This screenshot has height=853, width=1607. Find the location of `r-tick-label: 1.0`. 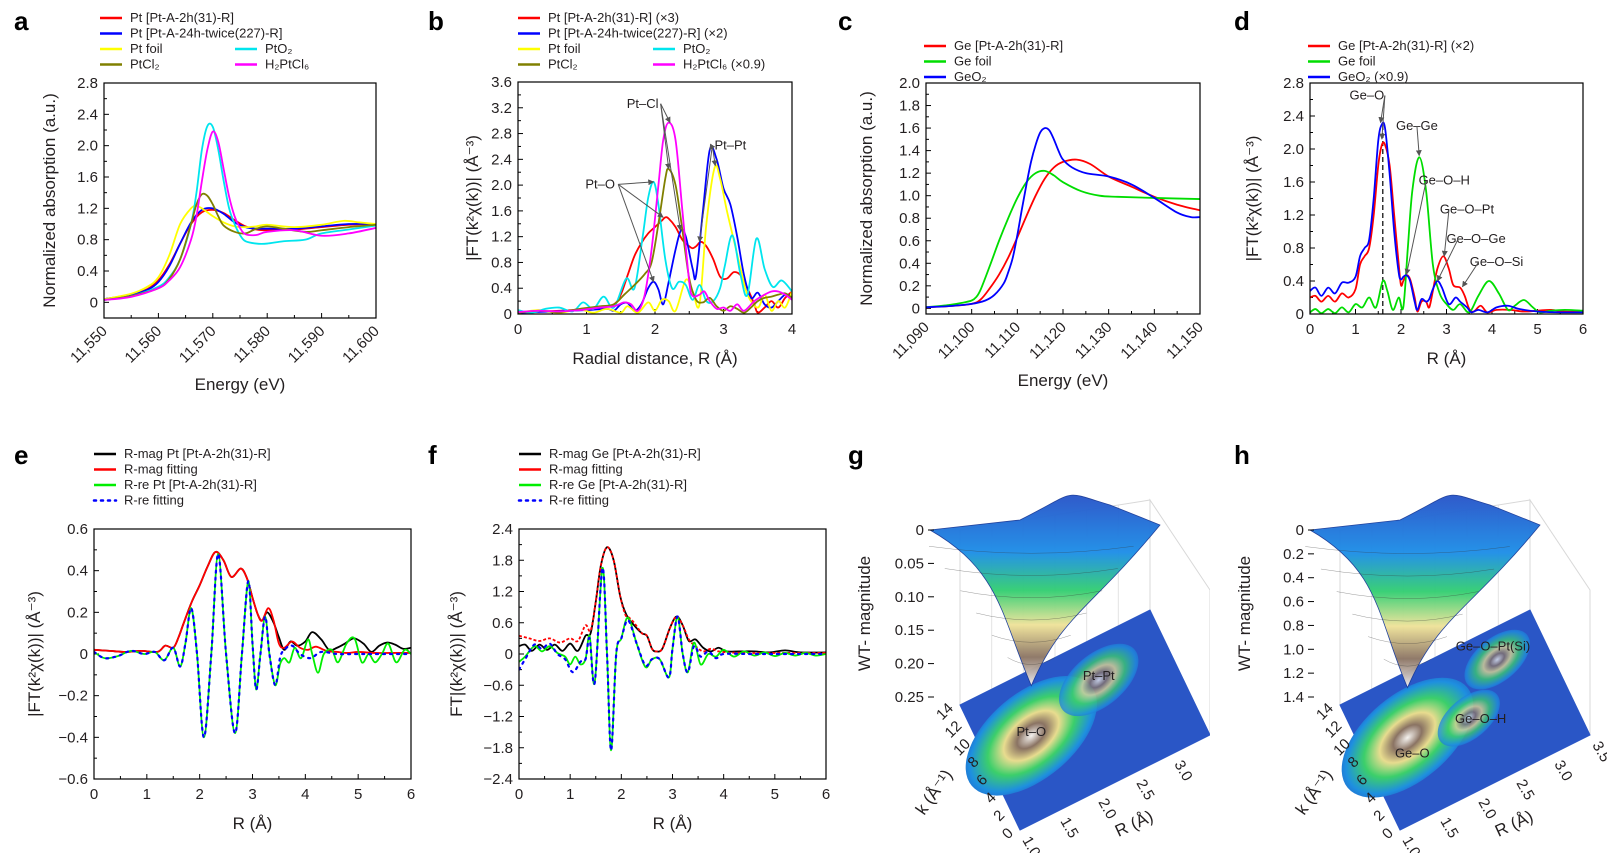

r-tick-label: 1.0 is located at coordinates (1411, 843).